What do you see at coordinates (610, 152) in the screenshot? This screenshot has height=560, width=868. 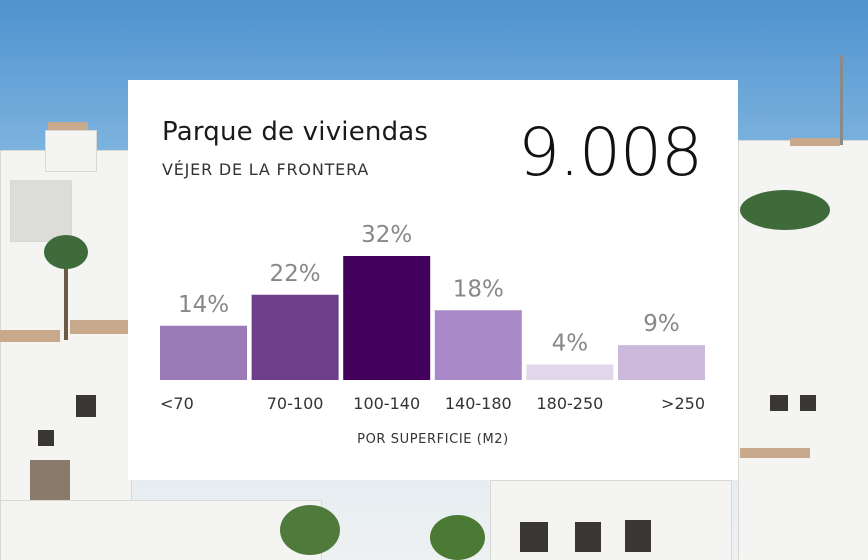 I see `total-dwellings: 9.008` at bounding box center [610, 152].